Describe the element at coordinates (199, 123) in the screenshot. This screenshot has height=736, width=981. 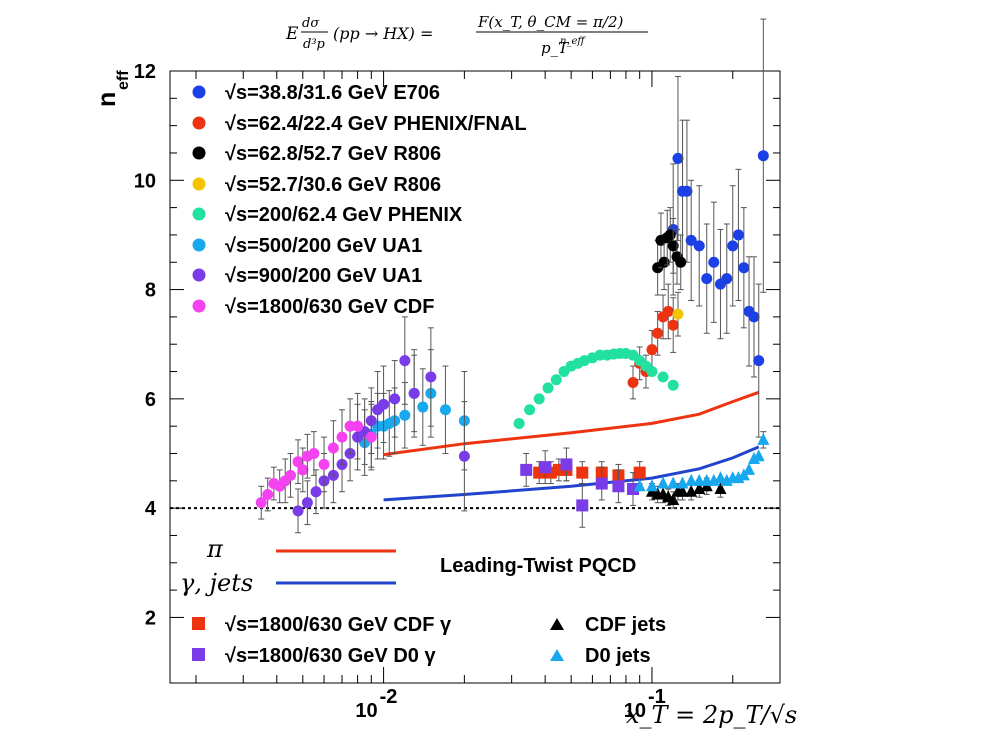
I see `legend-marker-phenix-fnal` at that location.